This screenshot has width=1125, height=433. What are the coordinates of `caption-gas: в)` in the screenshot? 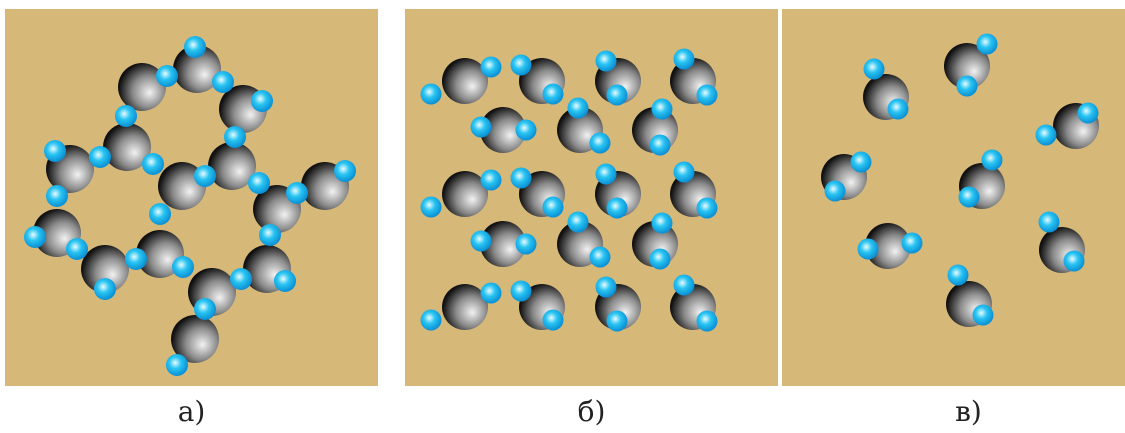 It's located at (968, 411).